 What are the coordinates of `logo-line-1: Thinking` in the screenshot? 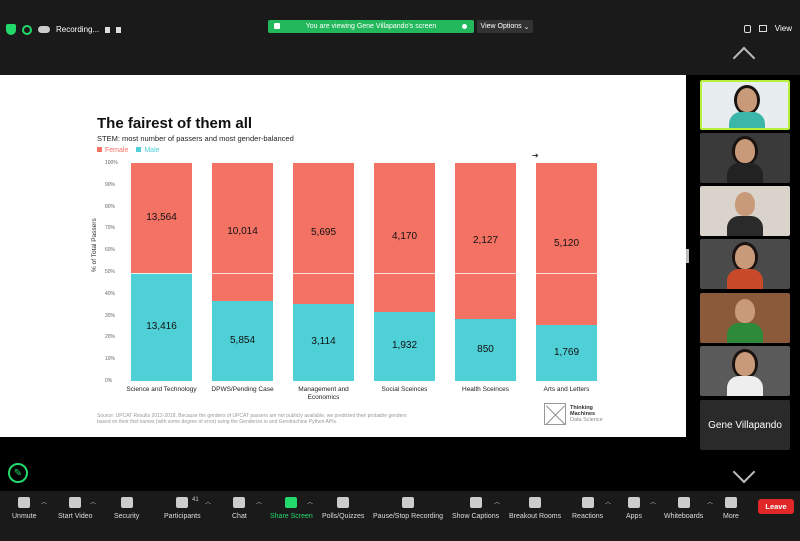 It's located at (581, 408).